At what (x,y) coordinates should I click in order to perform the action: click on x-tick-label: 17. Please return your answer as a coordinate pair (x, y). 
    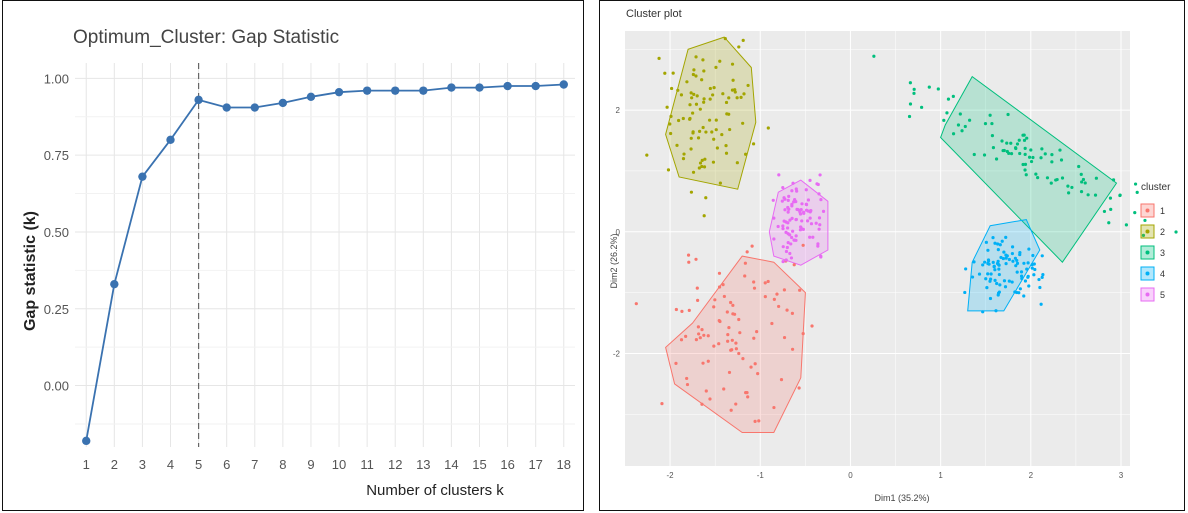
    Looking at the image, I should click on (535, 464).